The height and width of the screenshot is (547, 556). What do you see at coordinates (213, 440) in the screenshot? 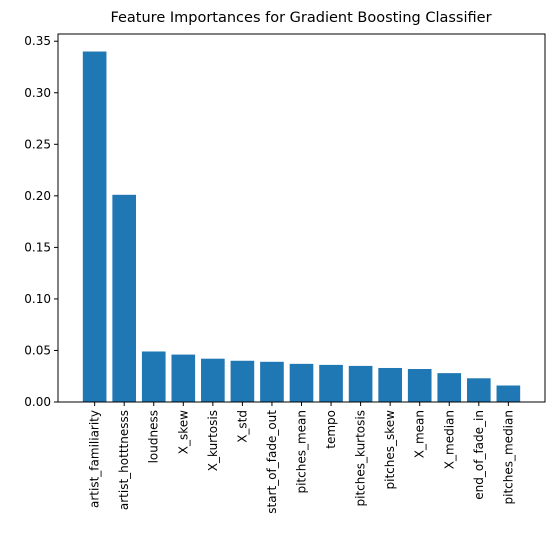
I see `x-tick-label: X_kurtosis` at bounding box center [213, 440].